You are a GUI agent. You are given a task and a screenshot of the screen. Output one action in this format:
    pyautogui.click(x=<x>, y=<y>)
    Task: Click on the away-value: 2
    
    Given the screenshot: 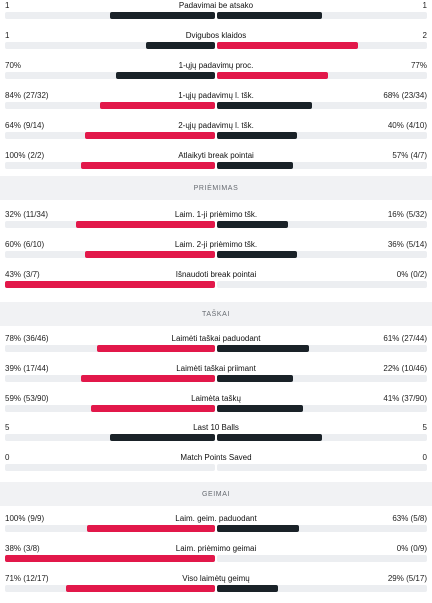 What is the action you would take?
    pyautogui.click(x=424, y=35)
    